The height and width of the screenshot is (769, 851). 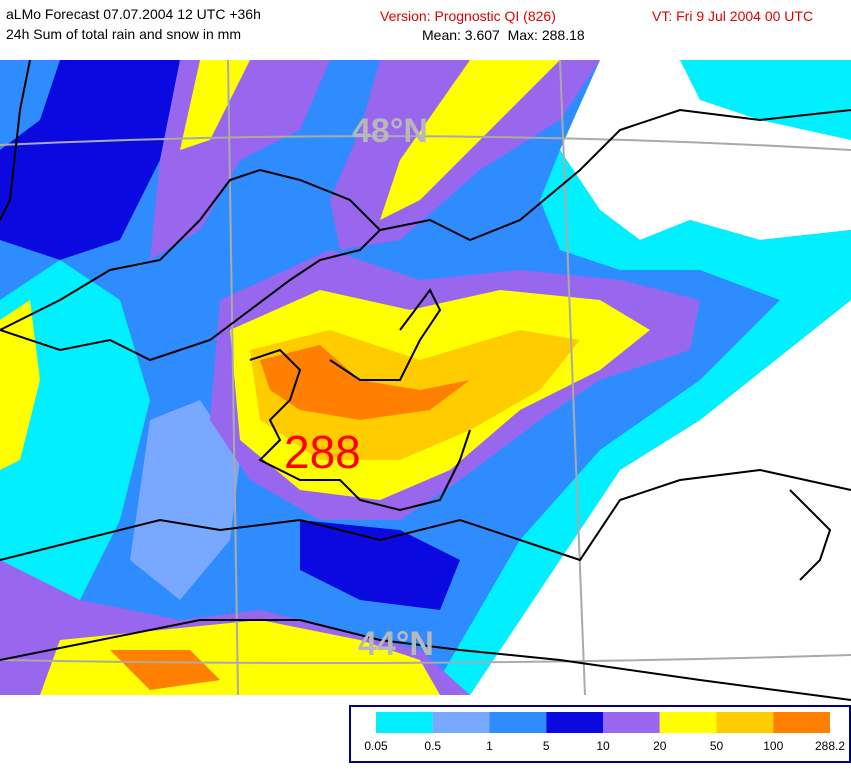 What do you see at coordinates (432, 746) in the screenshot?
I see `legend-label: 0.5` at bounding box center [432, 746].